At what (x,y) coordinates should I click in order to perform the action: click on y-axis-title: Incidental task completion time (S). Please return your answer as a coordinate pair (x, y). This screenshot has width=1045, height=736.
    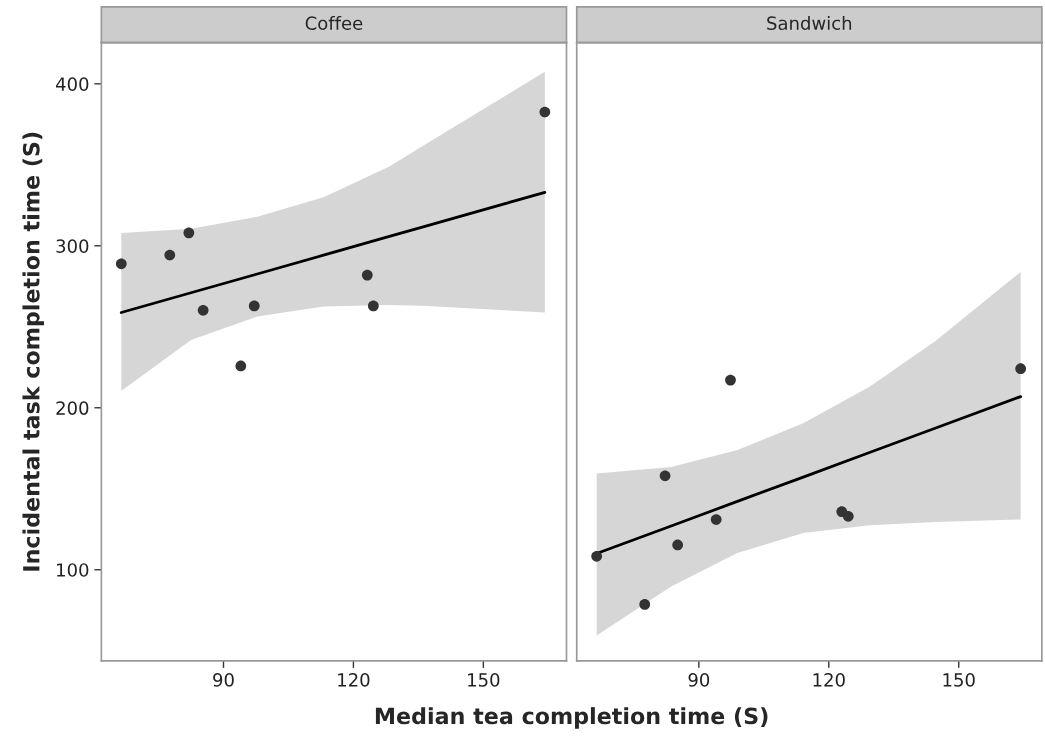
    Looking at the image, I should click on (33, 351).